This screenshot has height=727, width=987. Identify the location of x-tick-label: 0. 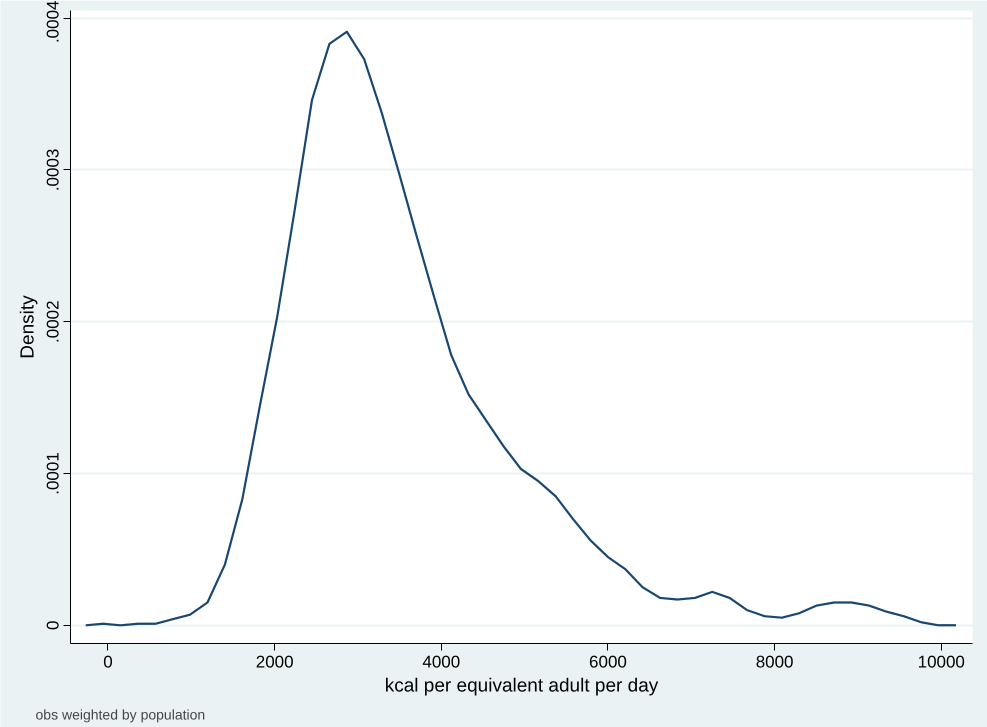
(108, 662).